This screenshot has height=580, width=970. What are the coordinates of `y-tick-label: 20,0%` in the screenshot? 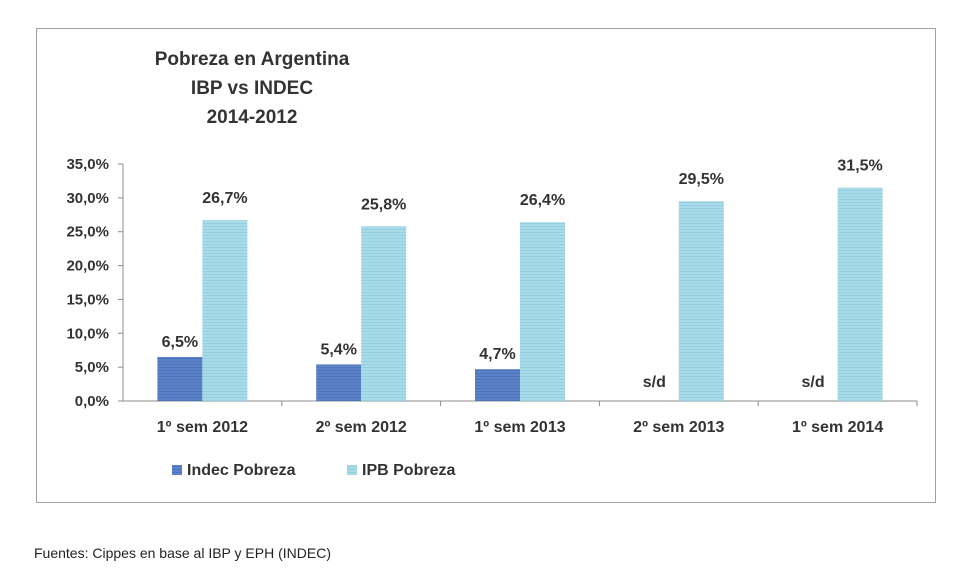 It's located at (87, 266).